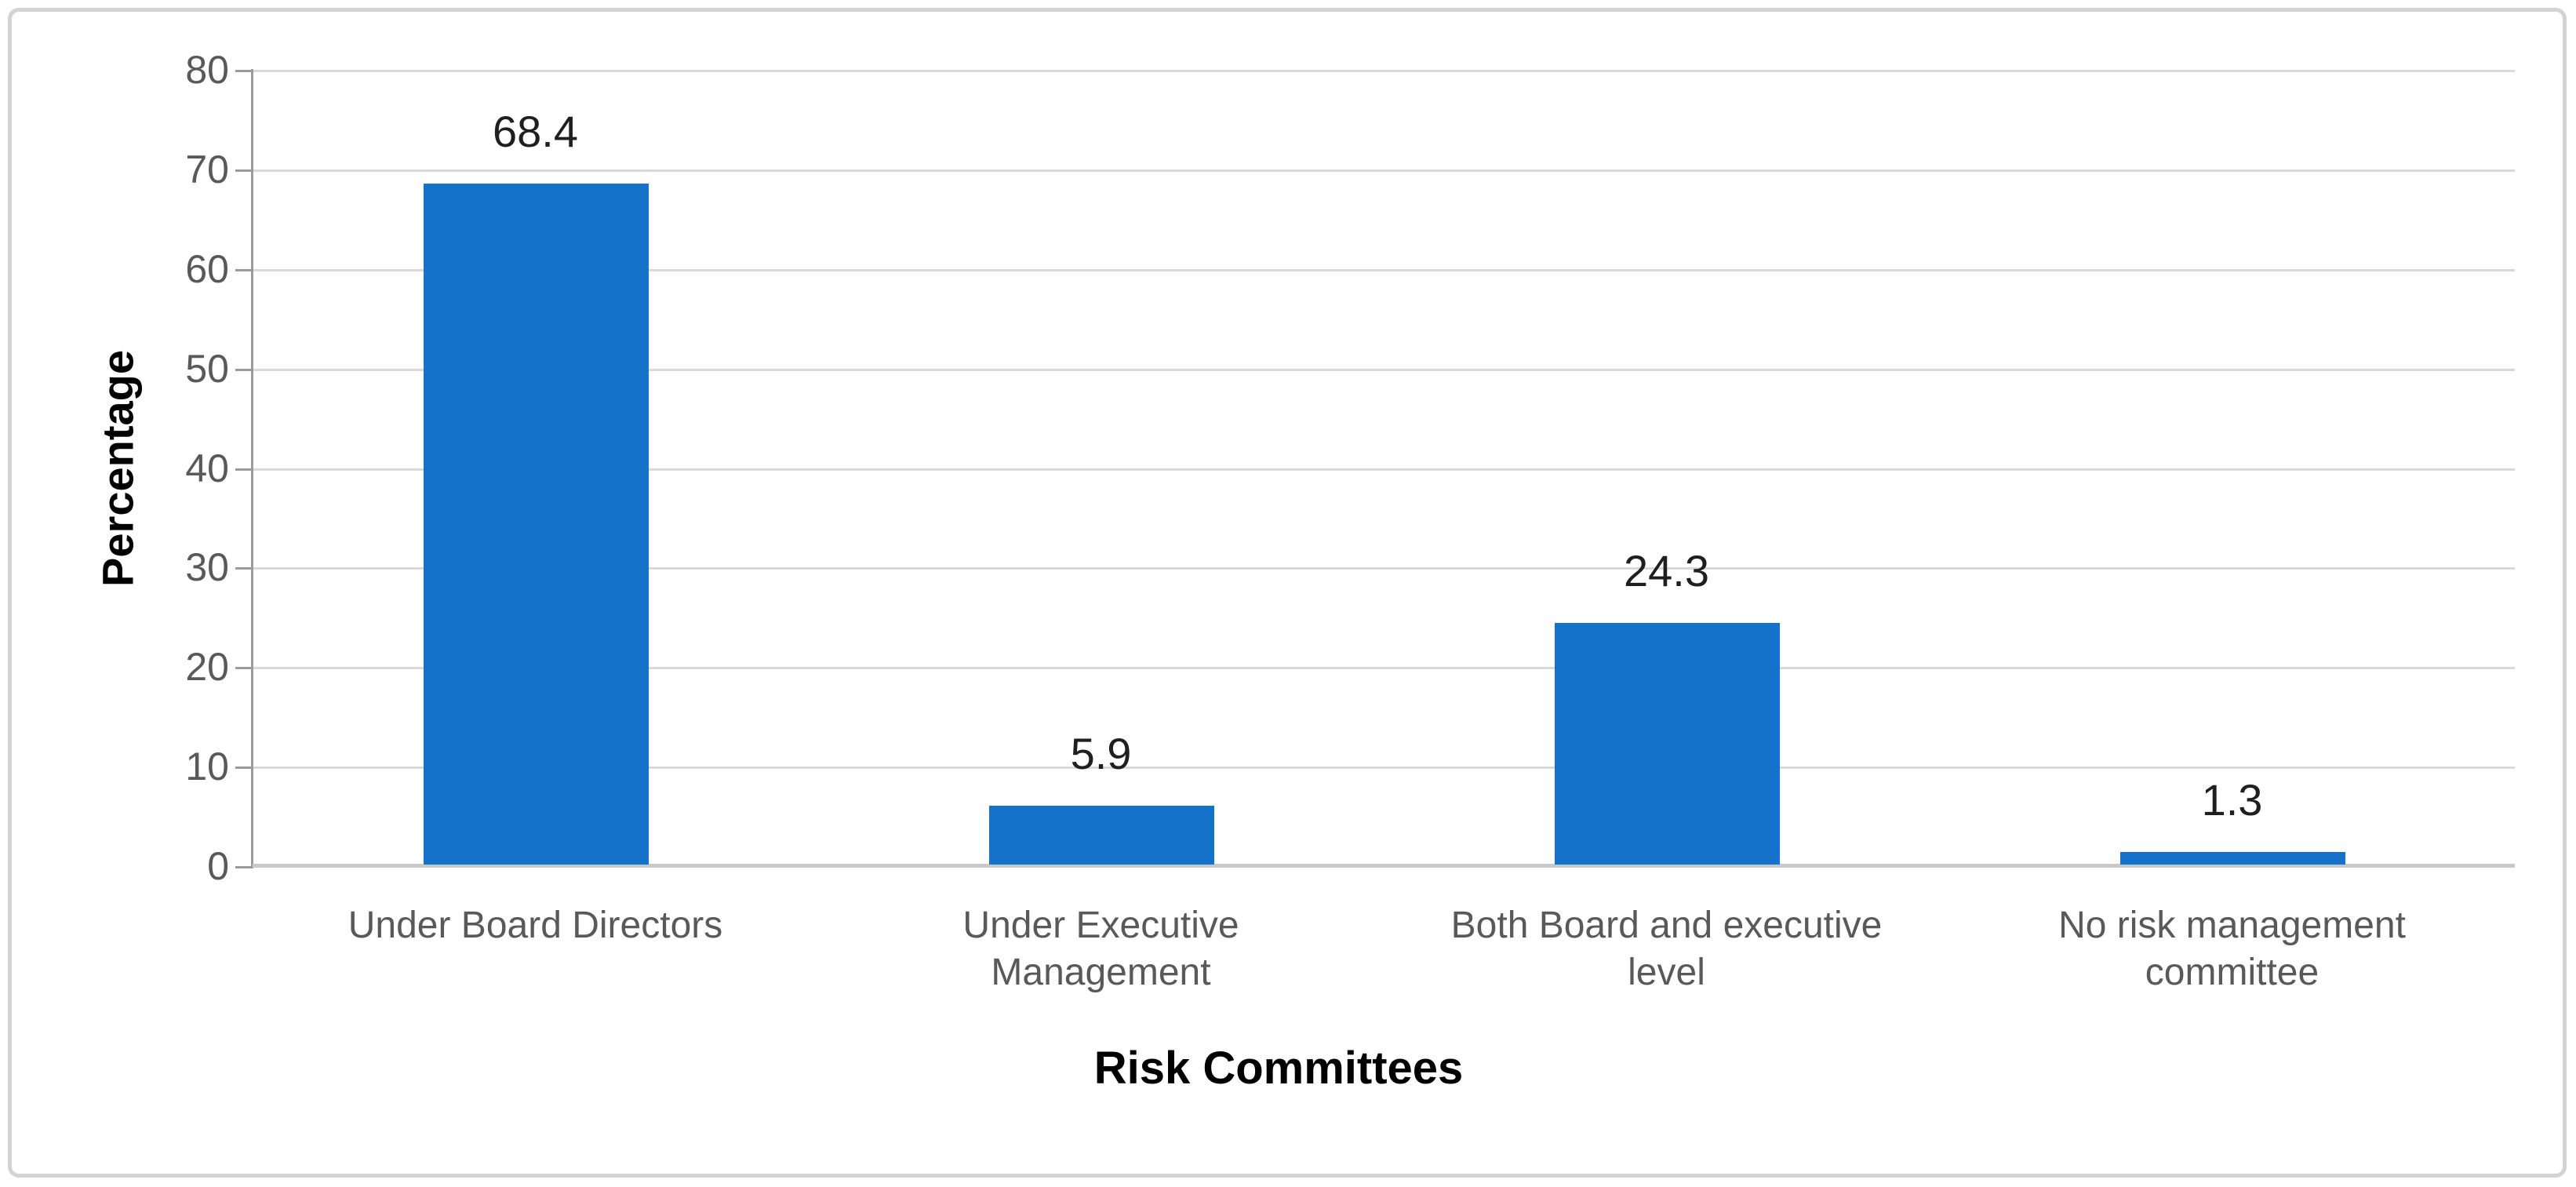 Image resolution: width=2576 pixels, height=1187 pixels. Describe the element at coordinates (1101, 836) in the screenshot. I see `bar-under-executive-management` at that location.